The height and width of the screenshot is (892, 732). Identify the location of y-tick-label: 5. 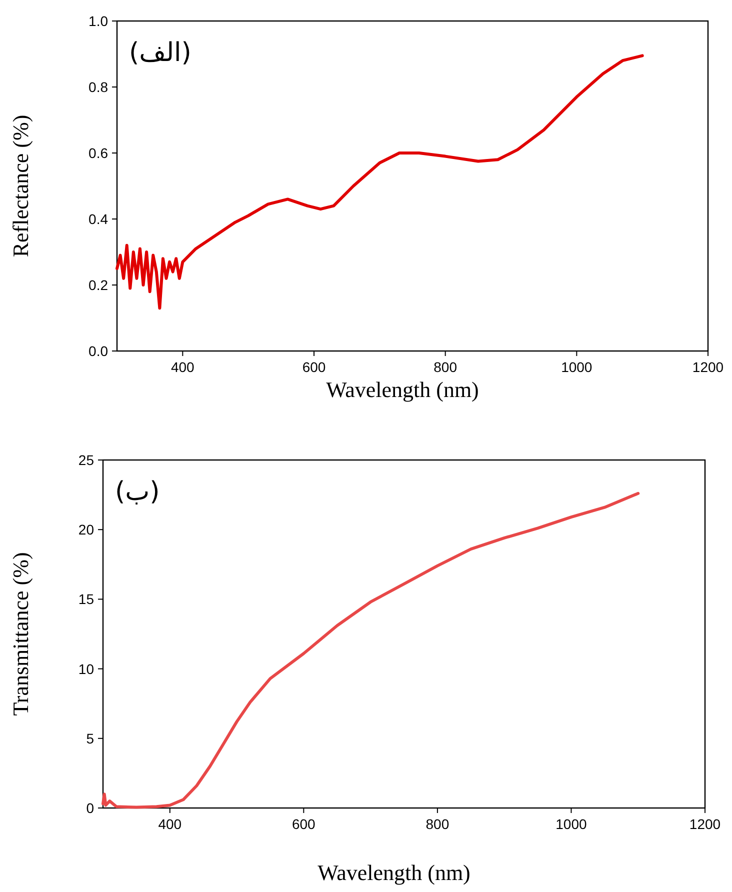
(90, 738).